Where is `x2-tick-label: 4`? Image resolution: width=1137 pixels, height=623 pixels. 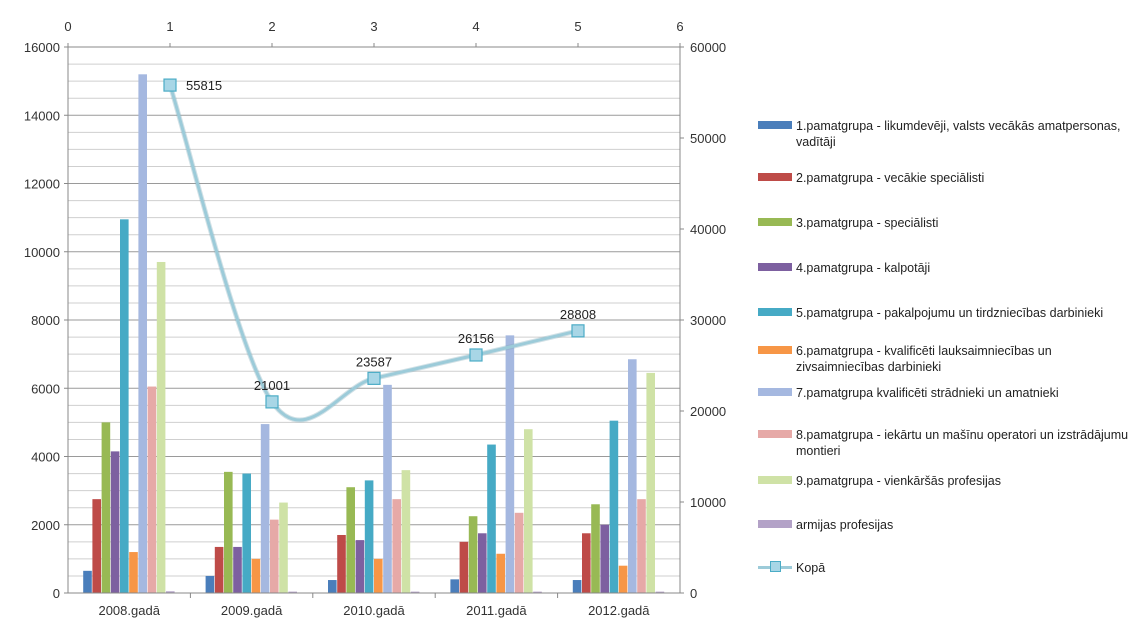 x2-tick-label: 4 is located at coordinates (475, 26).